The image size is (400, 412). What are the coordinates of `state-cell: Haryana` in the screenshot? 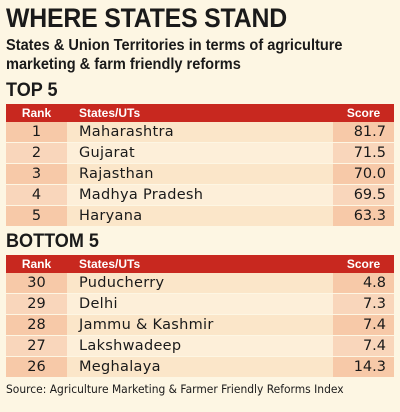 It's located at (200, 216).